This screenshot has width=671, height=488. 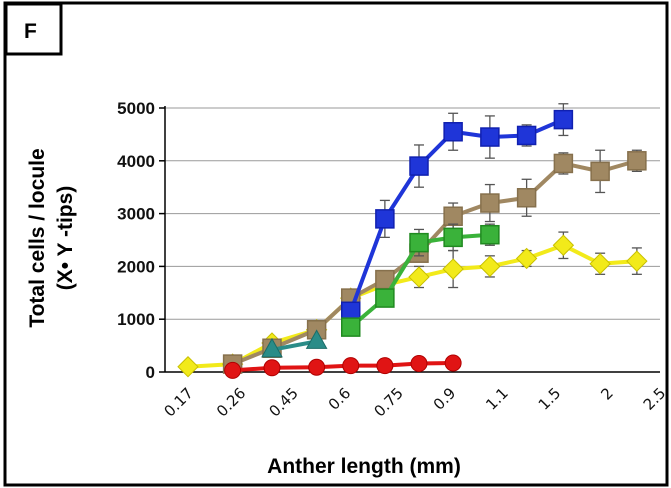 What do you see at coordinates (51, 237) in the screenshot?
I see `y-axis-title: Total cells / locule (X• Y -tips)` at bounding box center [51, 237].